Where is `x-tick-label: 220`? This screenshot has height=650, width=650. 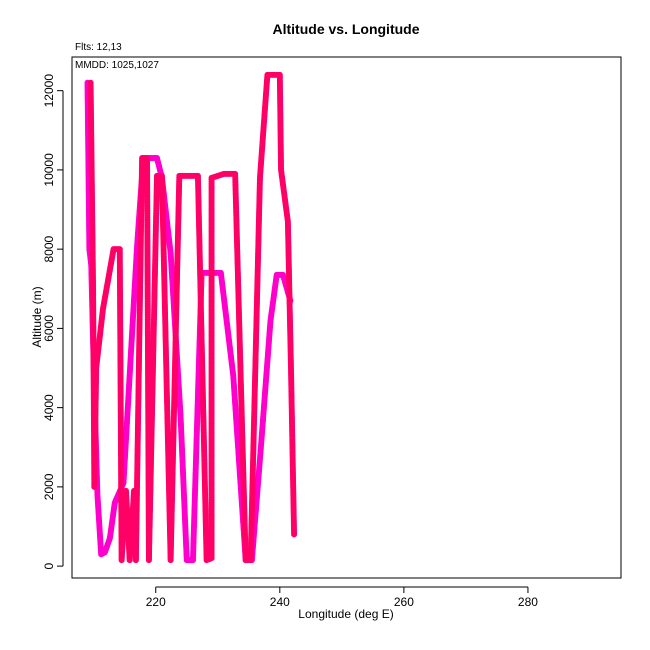 x-tick-label: 220 is located at coordinates (156, 602).